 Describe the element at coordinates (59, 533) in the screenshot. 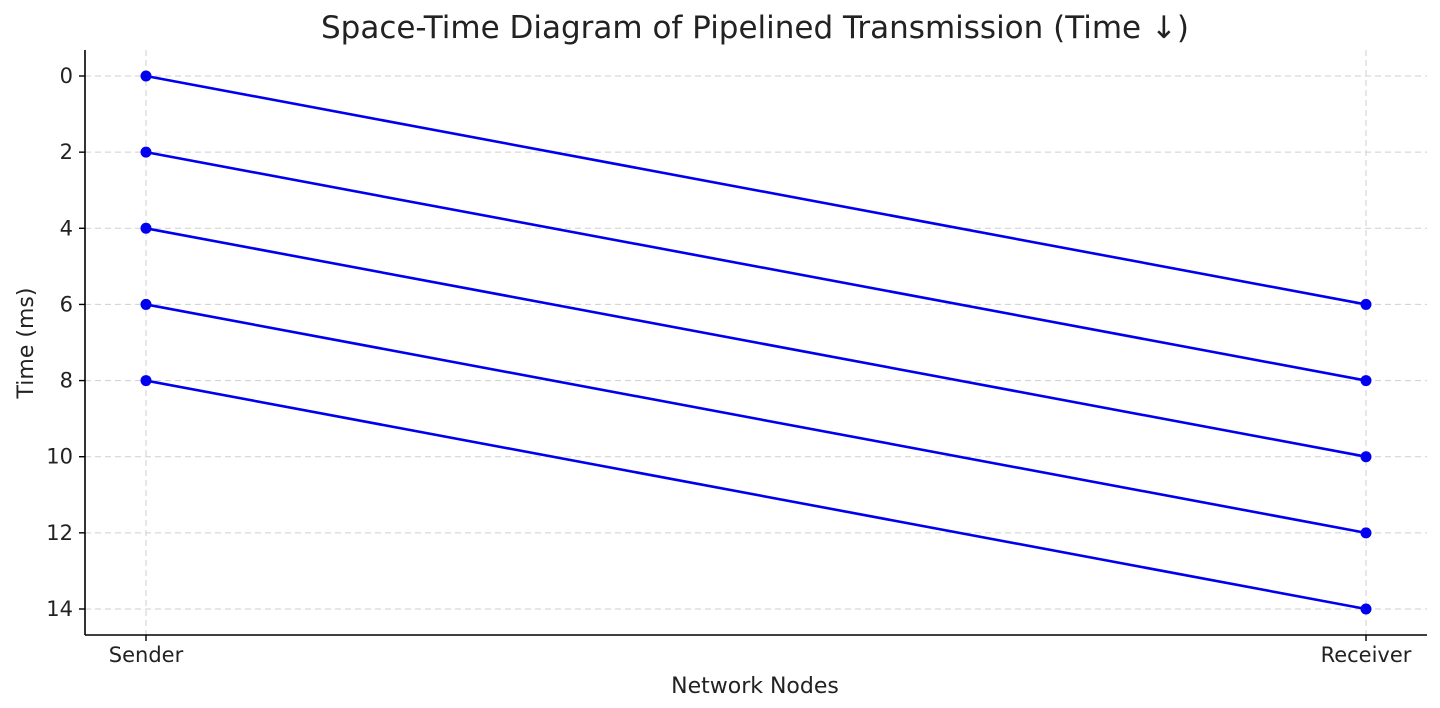

I see `y-tick-label-12: 12` at that location.